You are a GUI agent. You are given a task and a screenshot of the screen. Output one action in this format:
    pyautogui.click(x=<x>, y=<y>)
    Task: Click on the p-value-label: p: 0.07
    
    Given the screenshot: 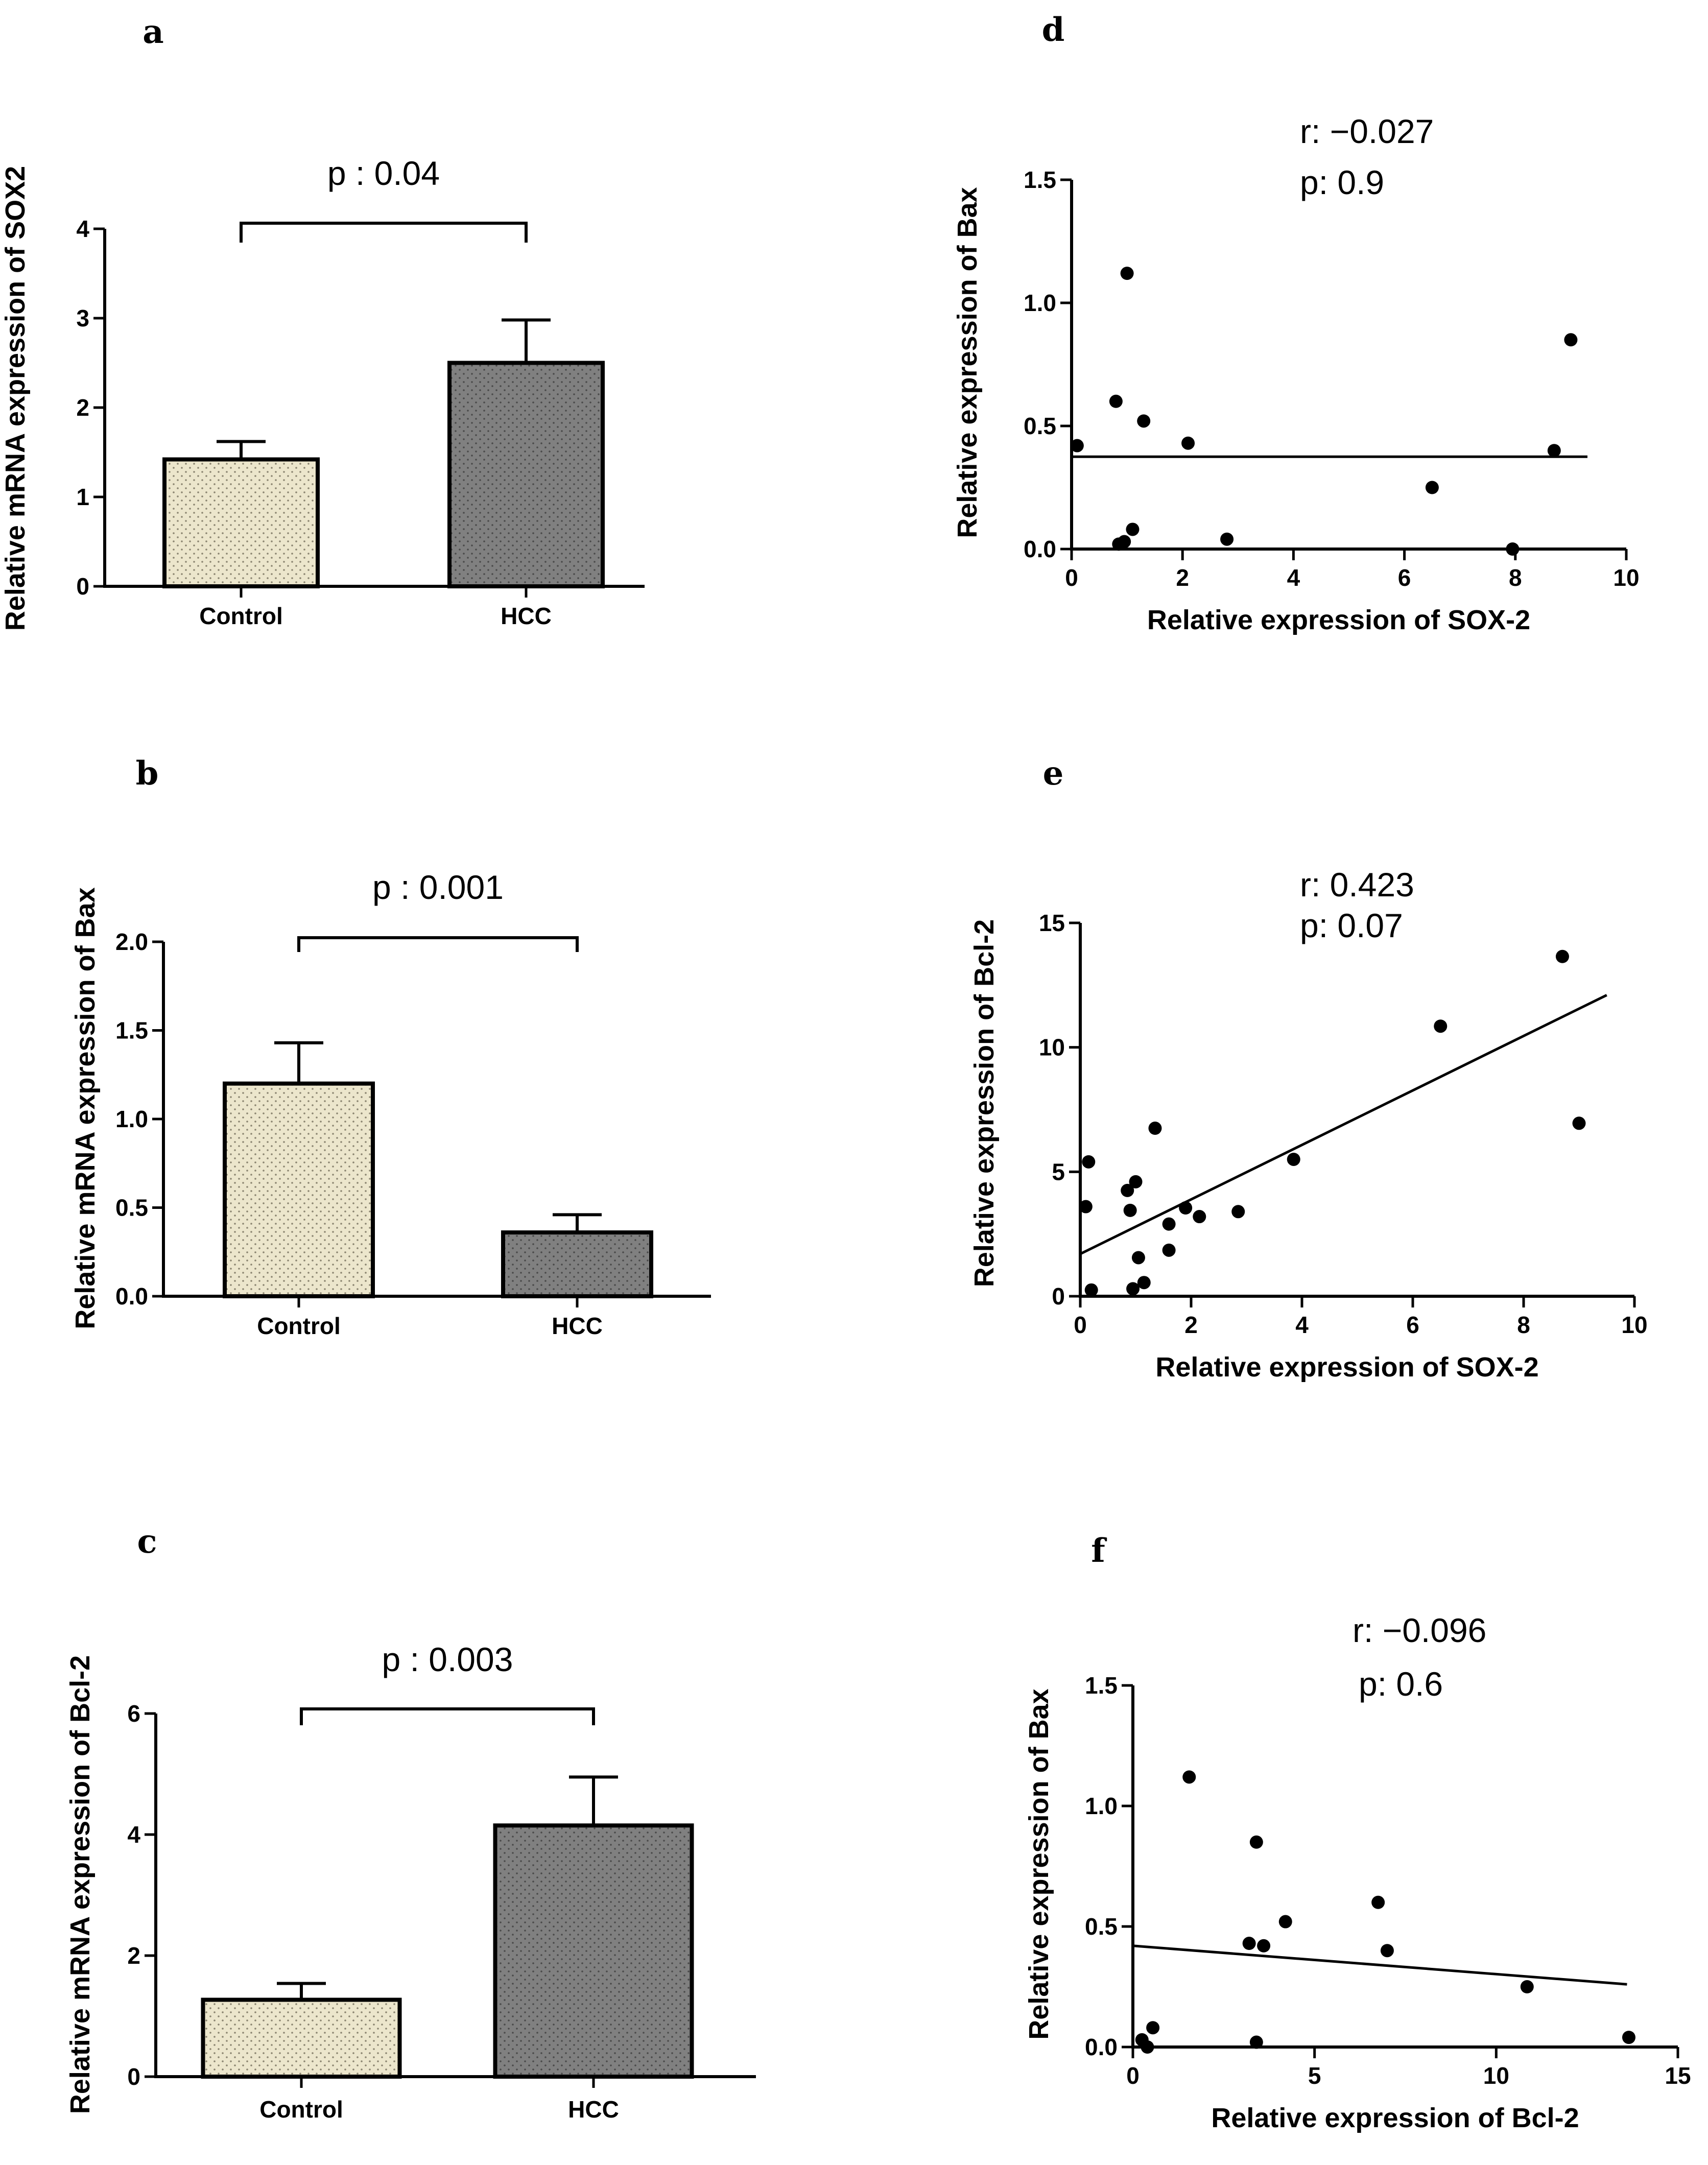 What is the action you would take?
    pyautogui.click(x=1351, y=926)
    